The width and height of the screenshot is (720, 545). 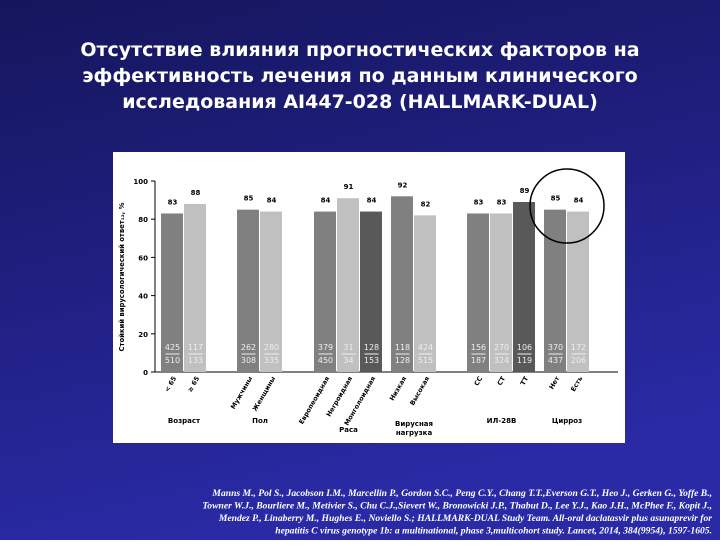 I want to click on category-label: CC, so click(x=479, y=381).